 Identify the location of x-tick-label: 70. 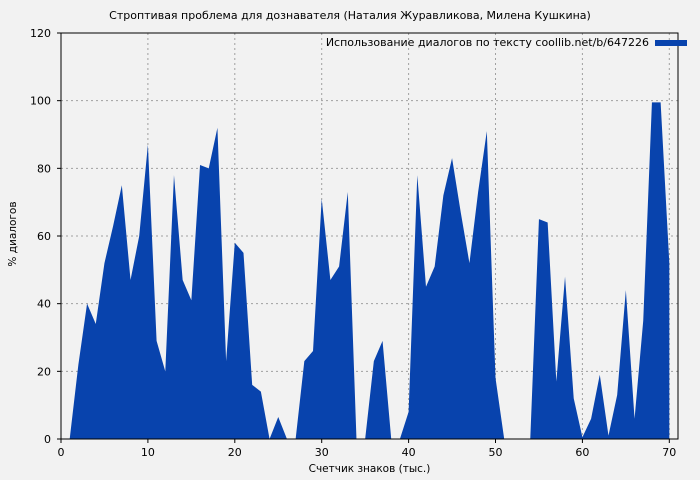
(669, 452).